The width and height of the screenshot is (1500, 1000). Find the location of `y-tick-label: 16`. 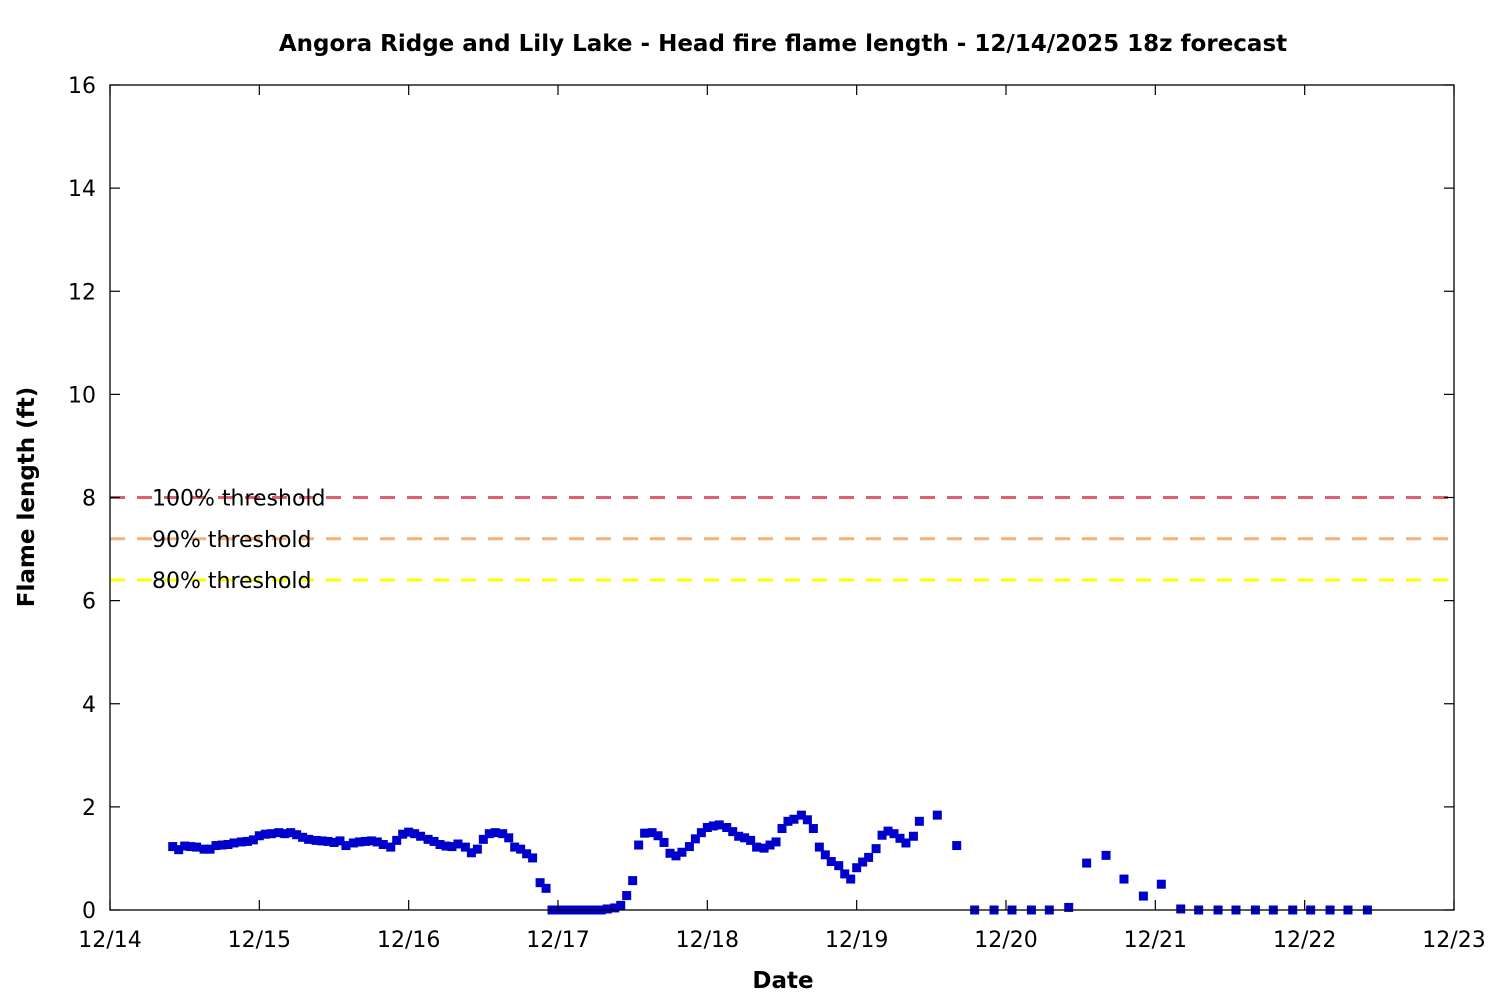

y-tick-label: 16 is located at coordinates (82, 86).